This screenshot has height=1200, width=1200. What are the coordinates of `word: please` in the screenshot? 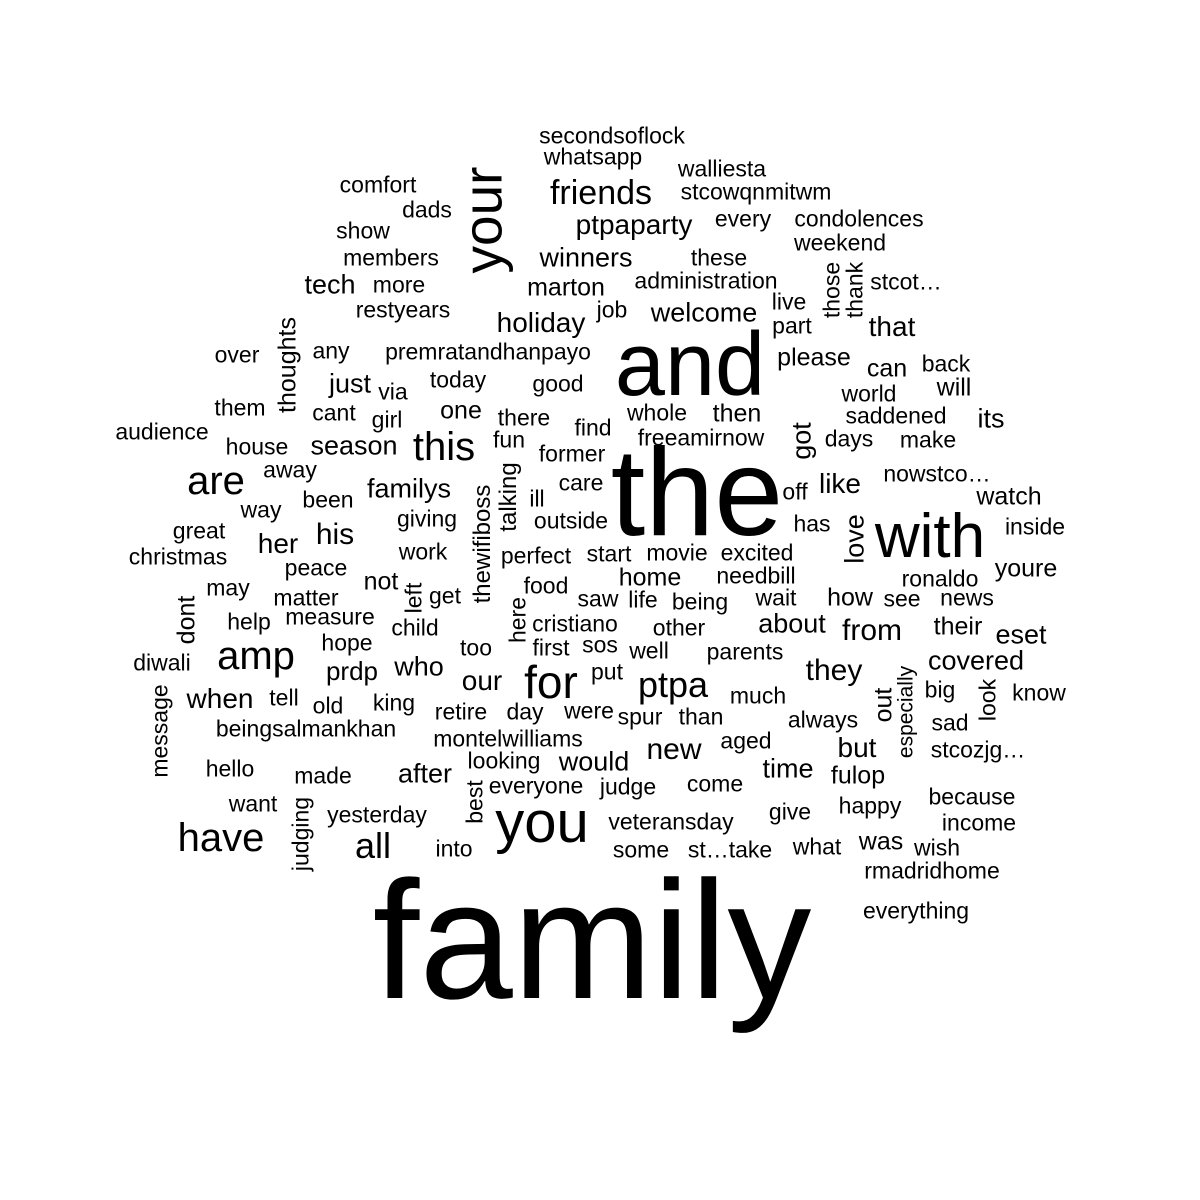 It's located at (814, 357).